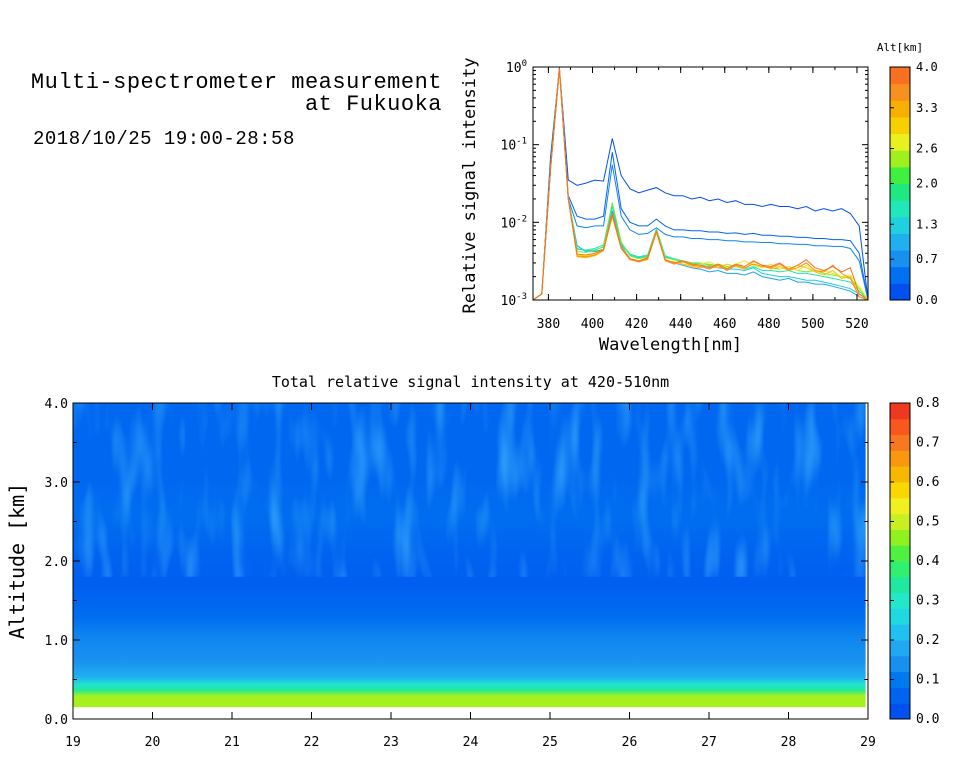 This screenshot has height=770, width=960. Describe the element at coordinates (17, 561) in the screenshot. I see `heatmap-y-axis-label: Altitude [km]` at that location.